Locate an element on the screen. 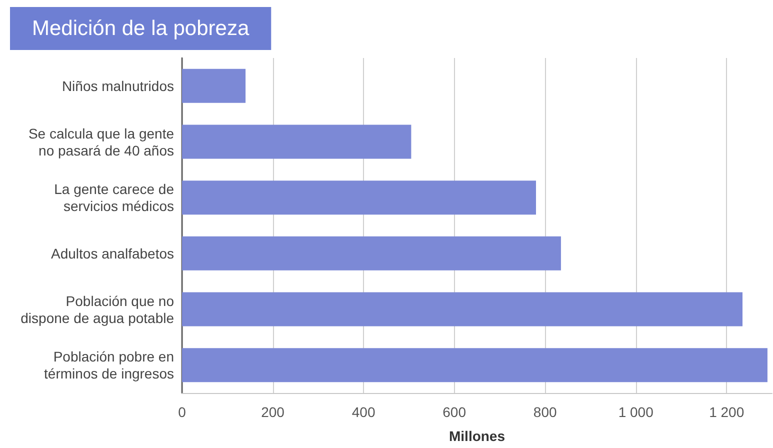  chart-title: Medición de la pobreza is located at coordinates (141, 28).